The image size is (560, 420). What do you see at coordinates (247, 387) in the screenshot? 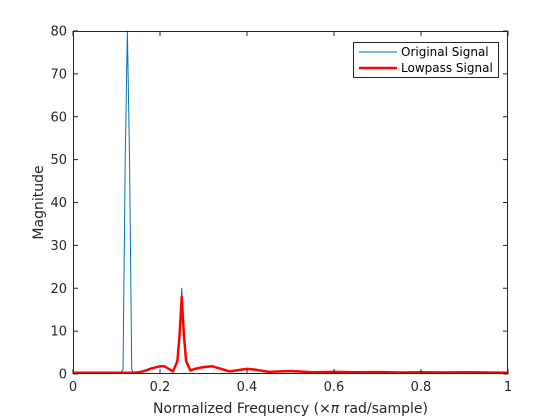
I see `x-tick-label: 0.4` at bounding box center [247, 387].